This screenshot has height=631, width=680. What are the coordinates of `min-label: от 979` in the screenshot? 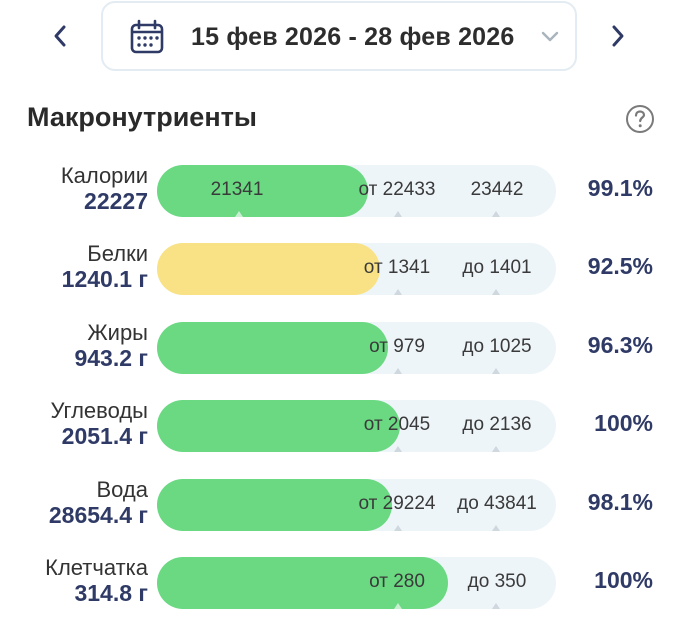 It's located at (397, 346).